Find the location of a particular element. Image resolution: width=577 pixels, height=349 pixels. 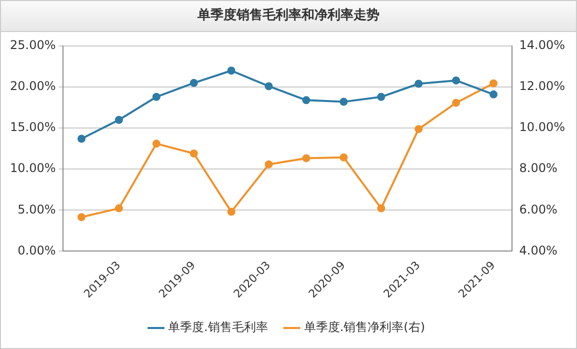

y2-tick-label: 8.00% is located at coordinates (538, 168).